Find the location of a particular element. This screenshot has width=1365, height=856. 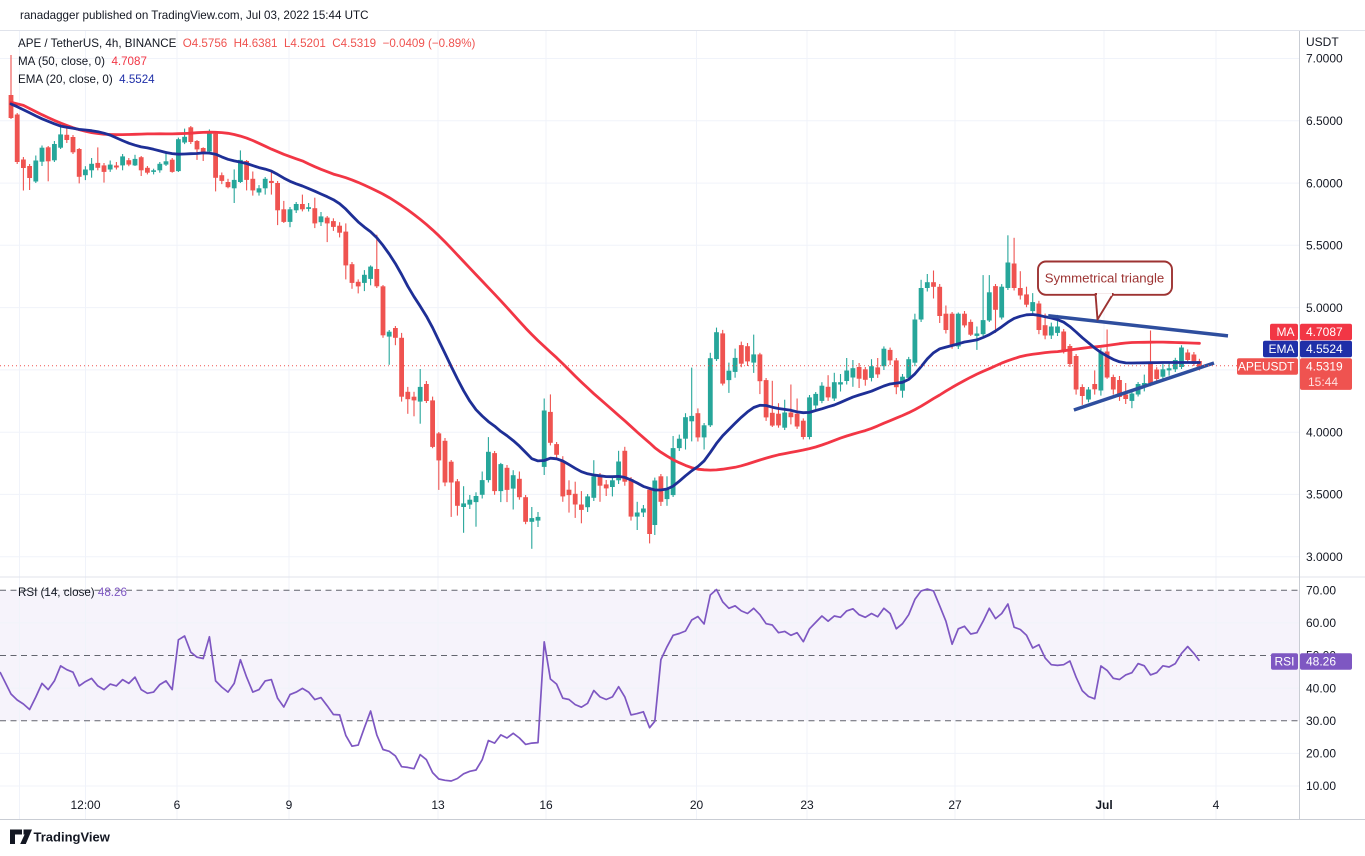

svg-text: 15:44 is located at coordinates (1323, 382).